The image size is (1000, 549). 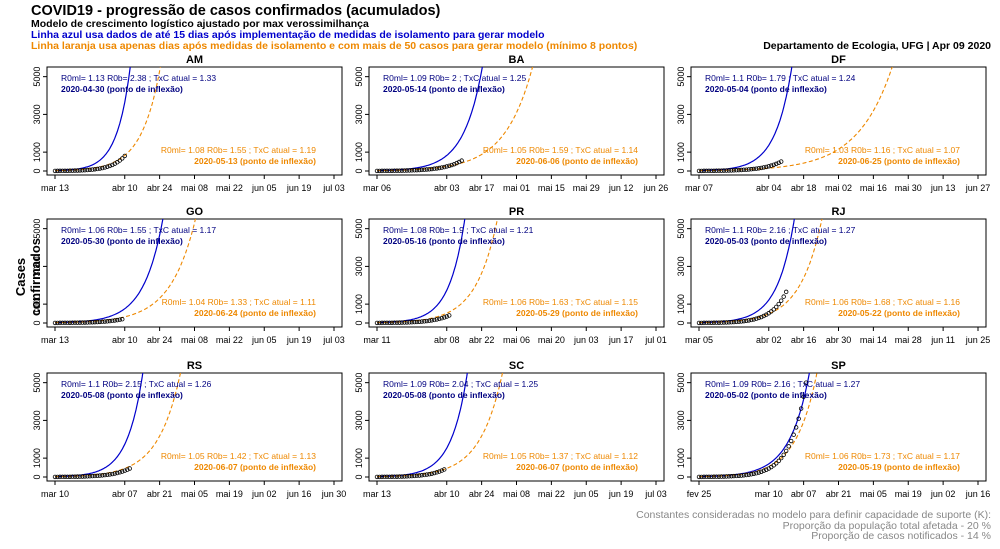 I want to click on x-tick-label-rj: jun 25, so click(x=978, y=340).